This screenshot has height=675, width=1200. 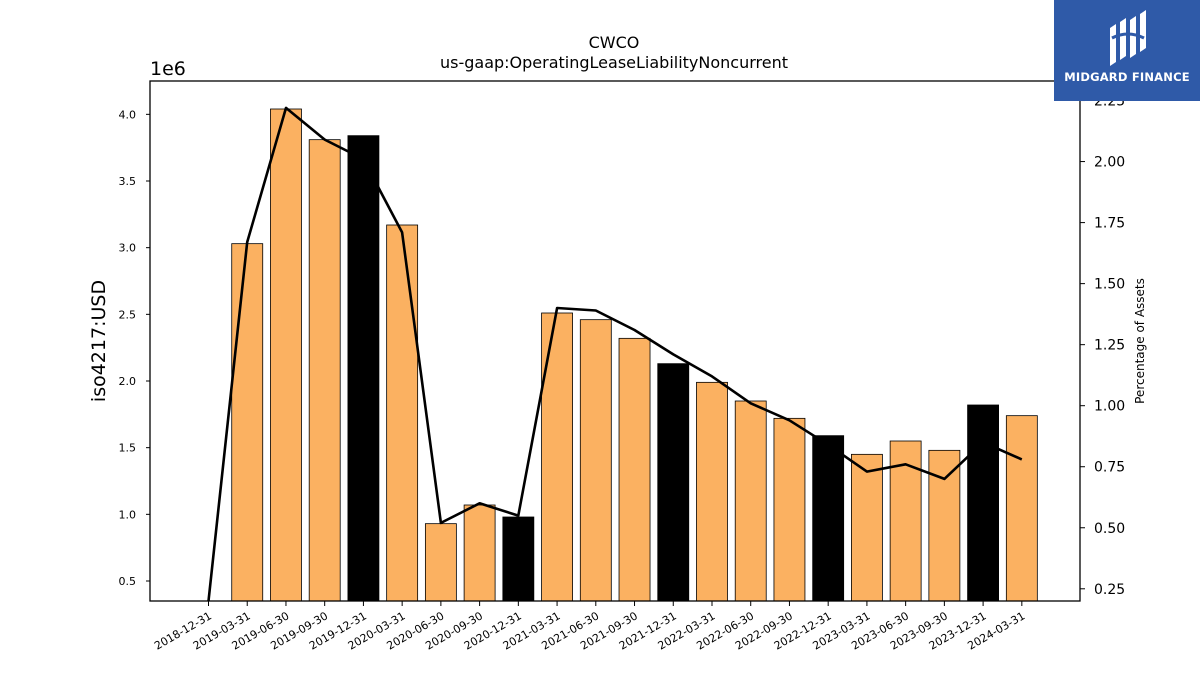 I want to click on y-tick-label: 2.5, so click(x=128, y=314).